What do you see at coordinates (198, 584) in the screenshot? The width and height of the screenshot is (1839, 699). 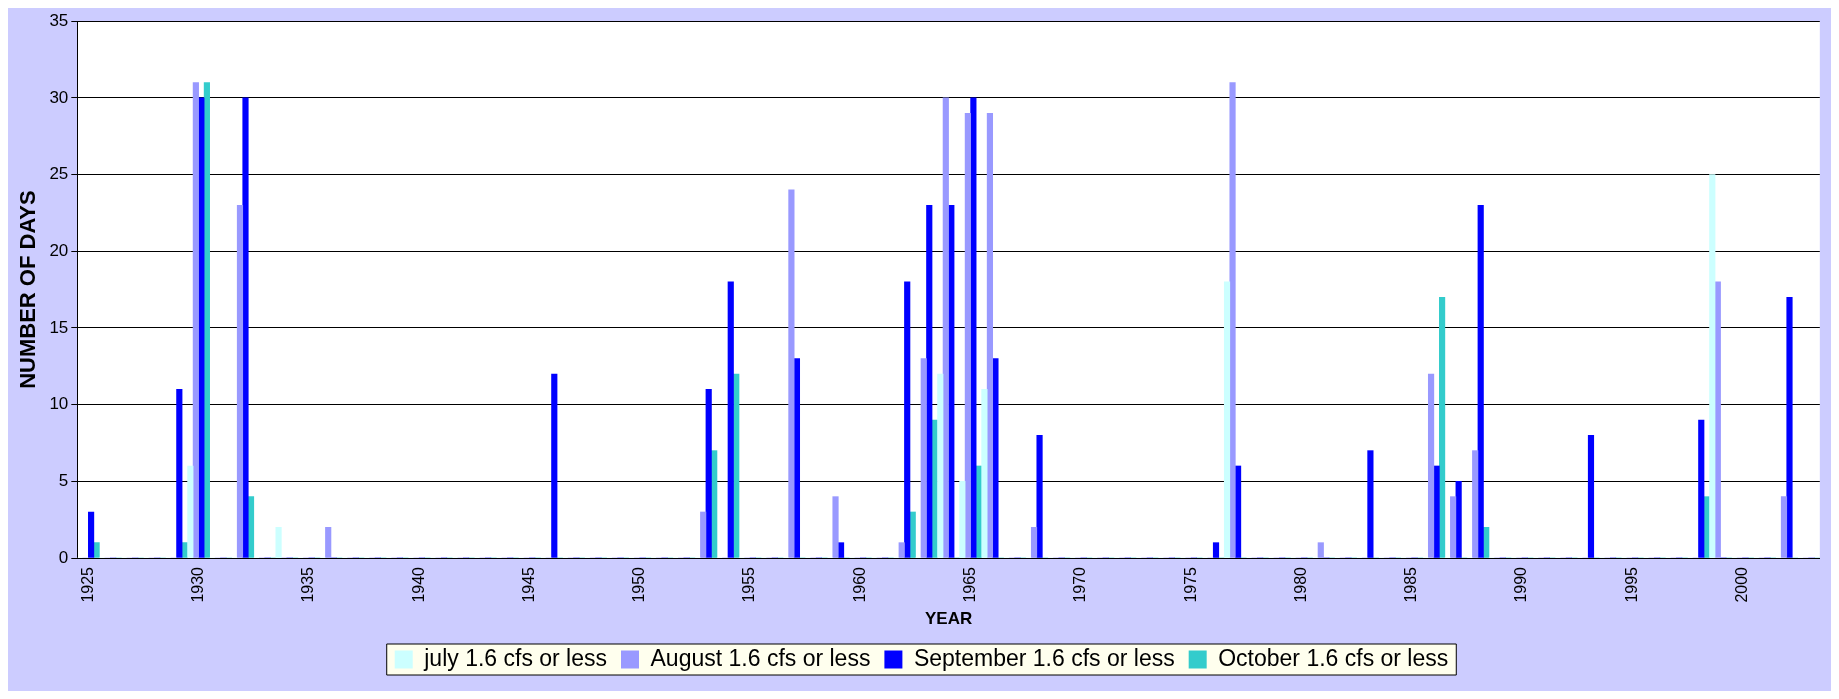 I see `x-tick-label: 1930` at bounding box center [198, 584].